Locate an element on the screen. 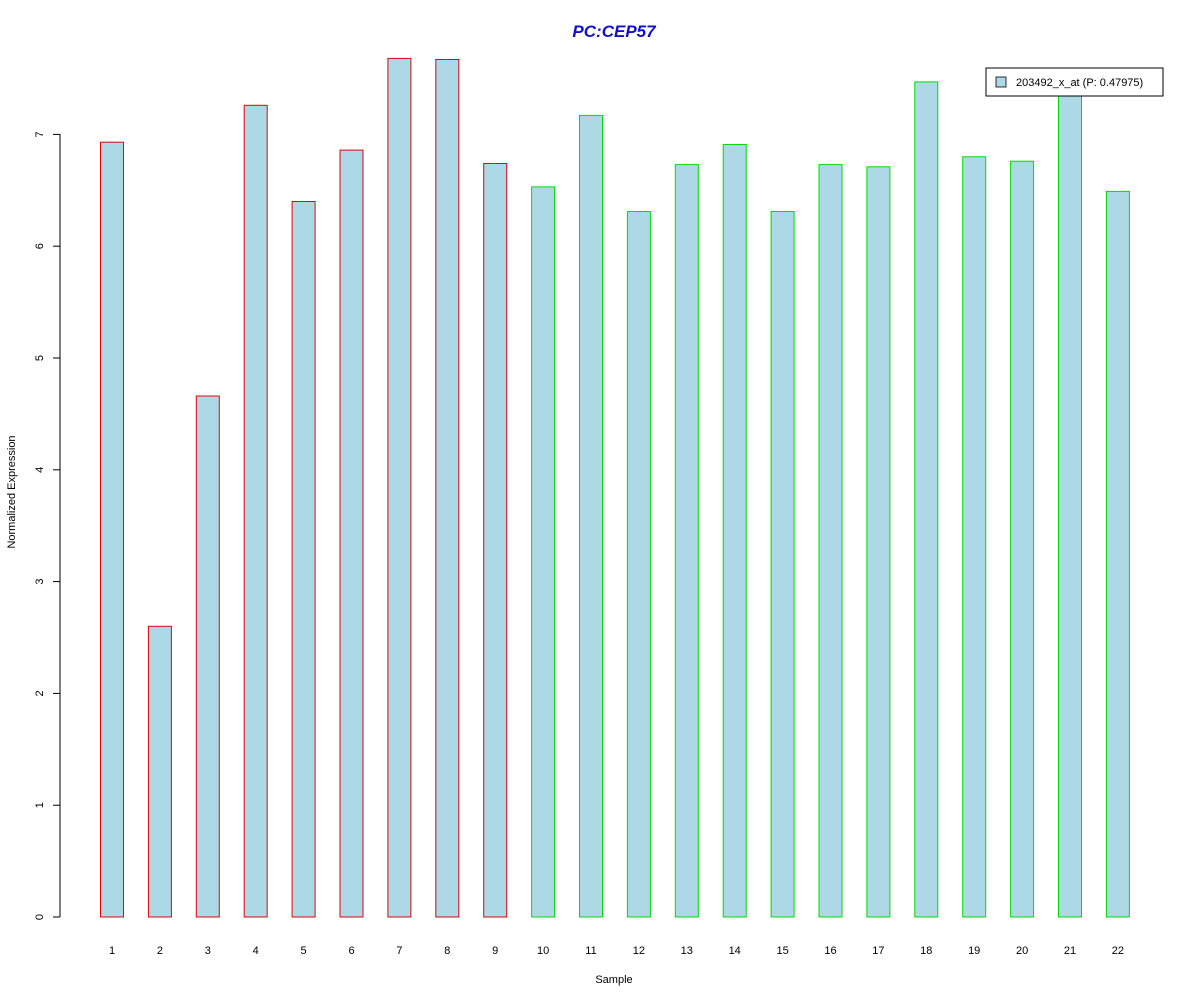  x-tick-label: 5 is located at coordinates (304, 951).